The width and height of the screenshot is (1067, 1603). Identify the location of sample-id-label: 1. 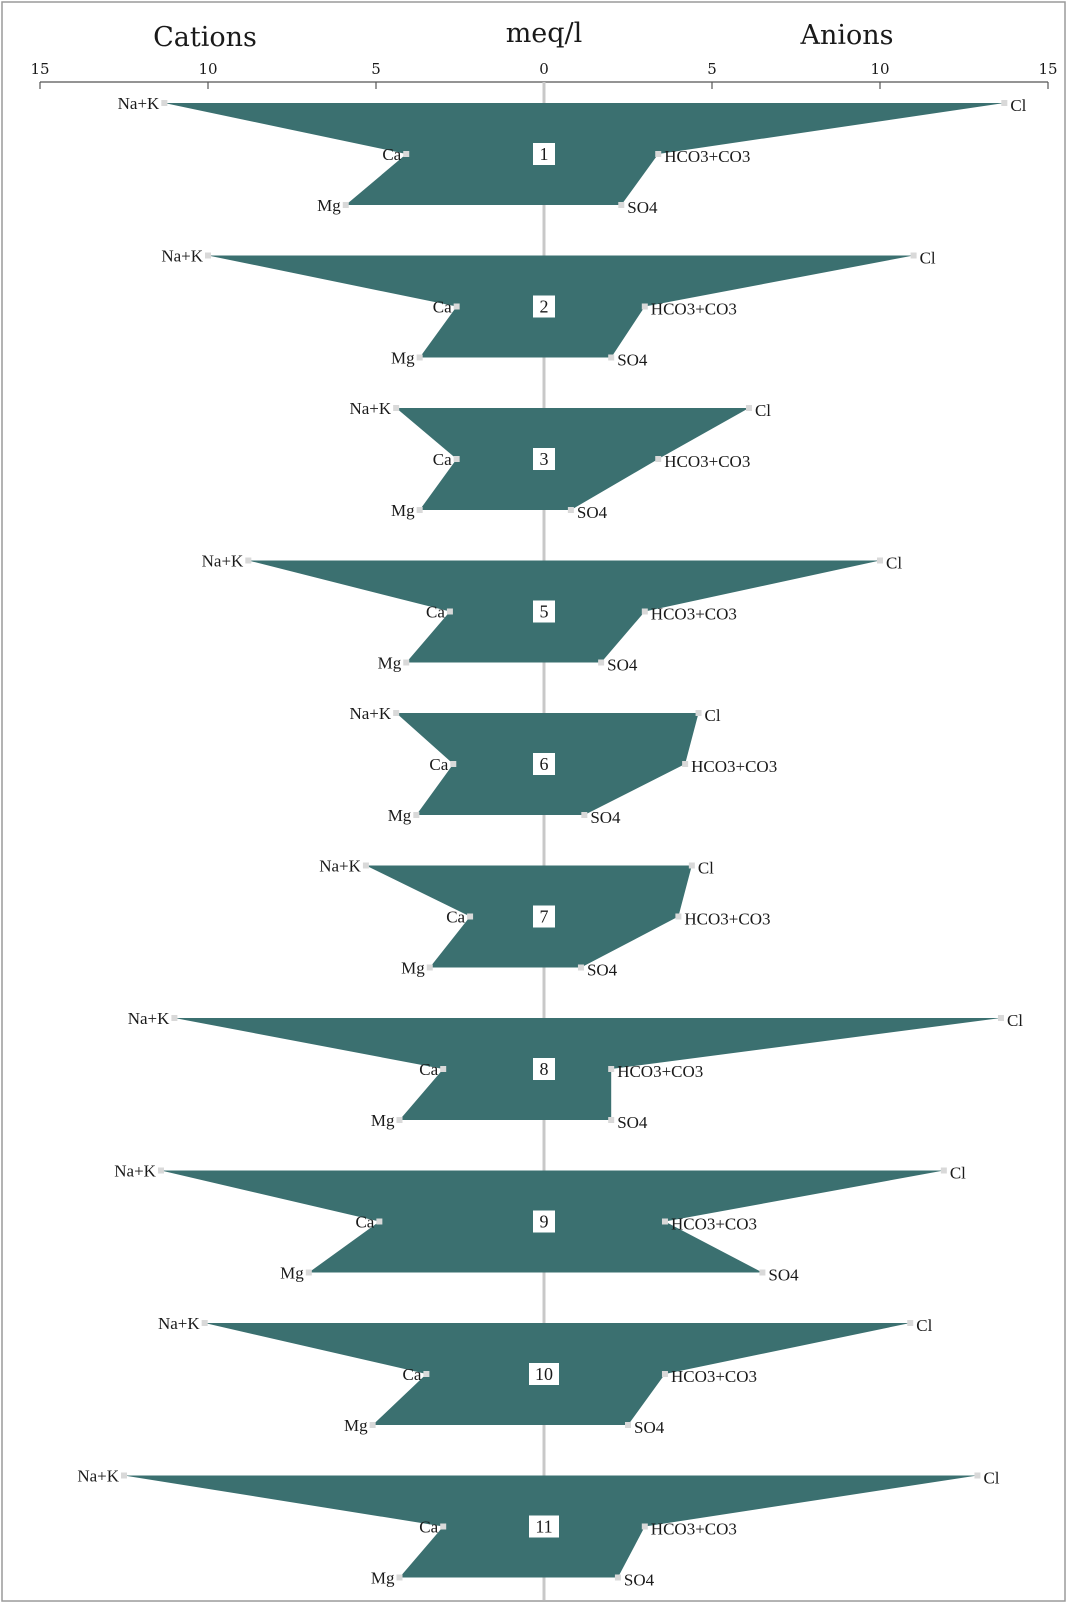
(544, 154).